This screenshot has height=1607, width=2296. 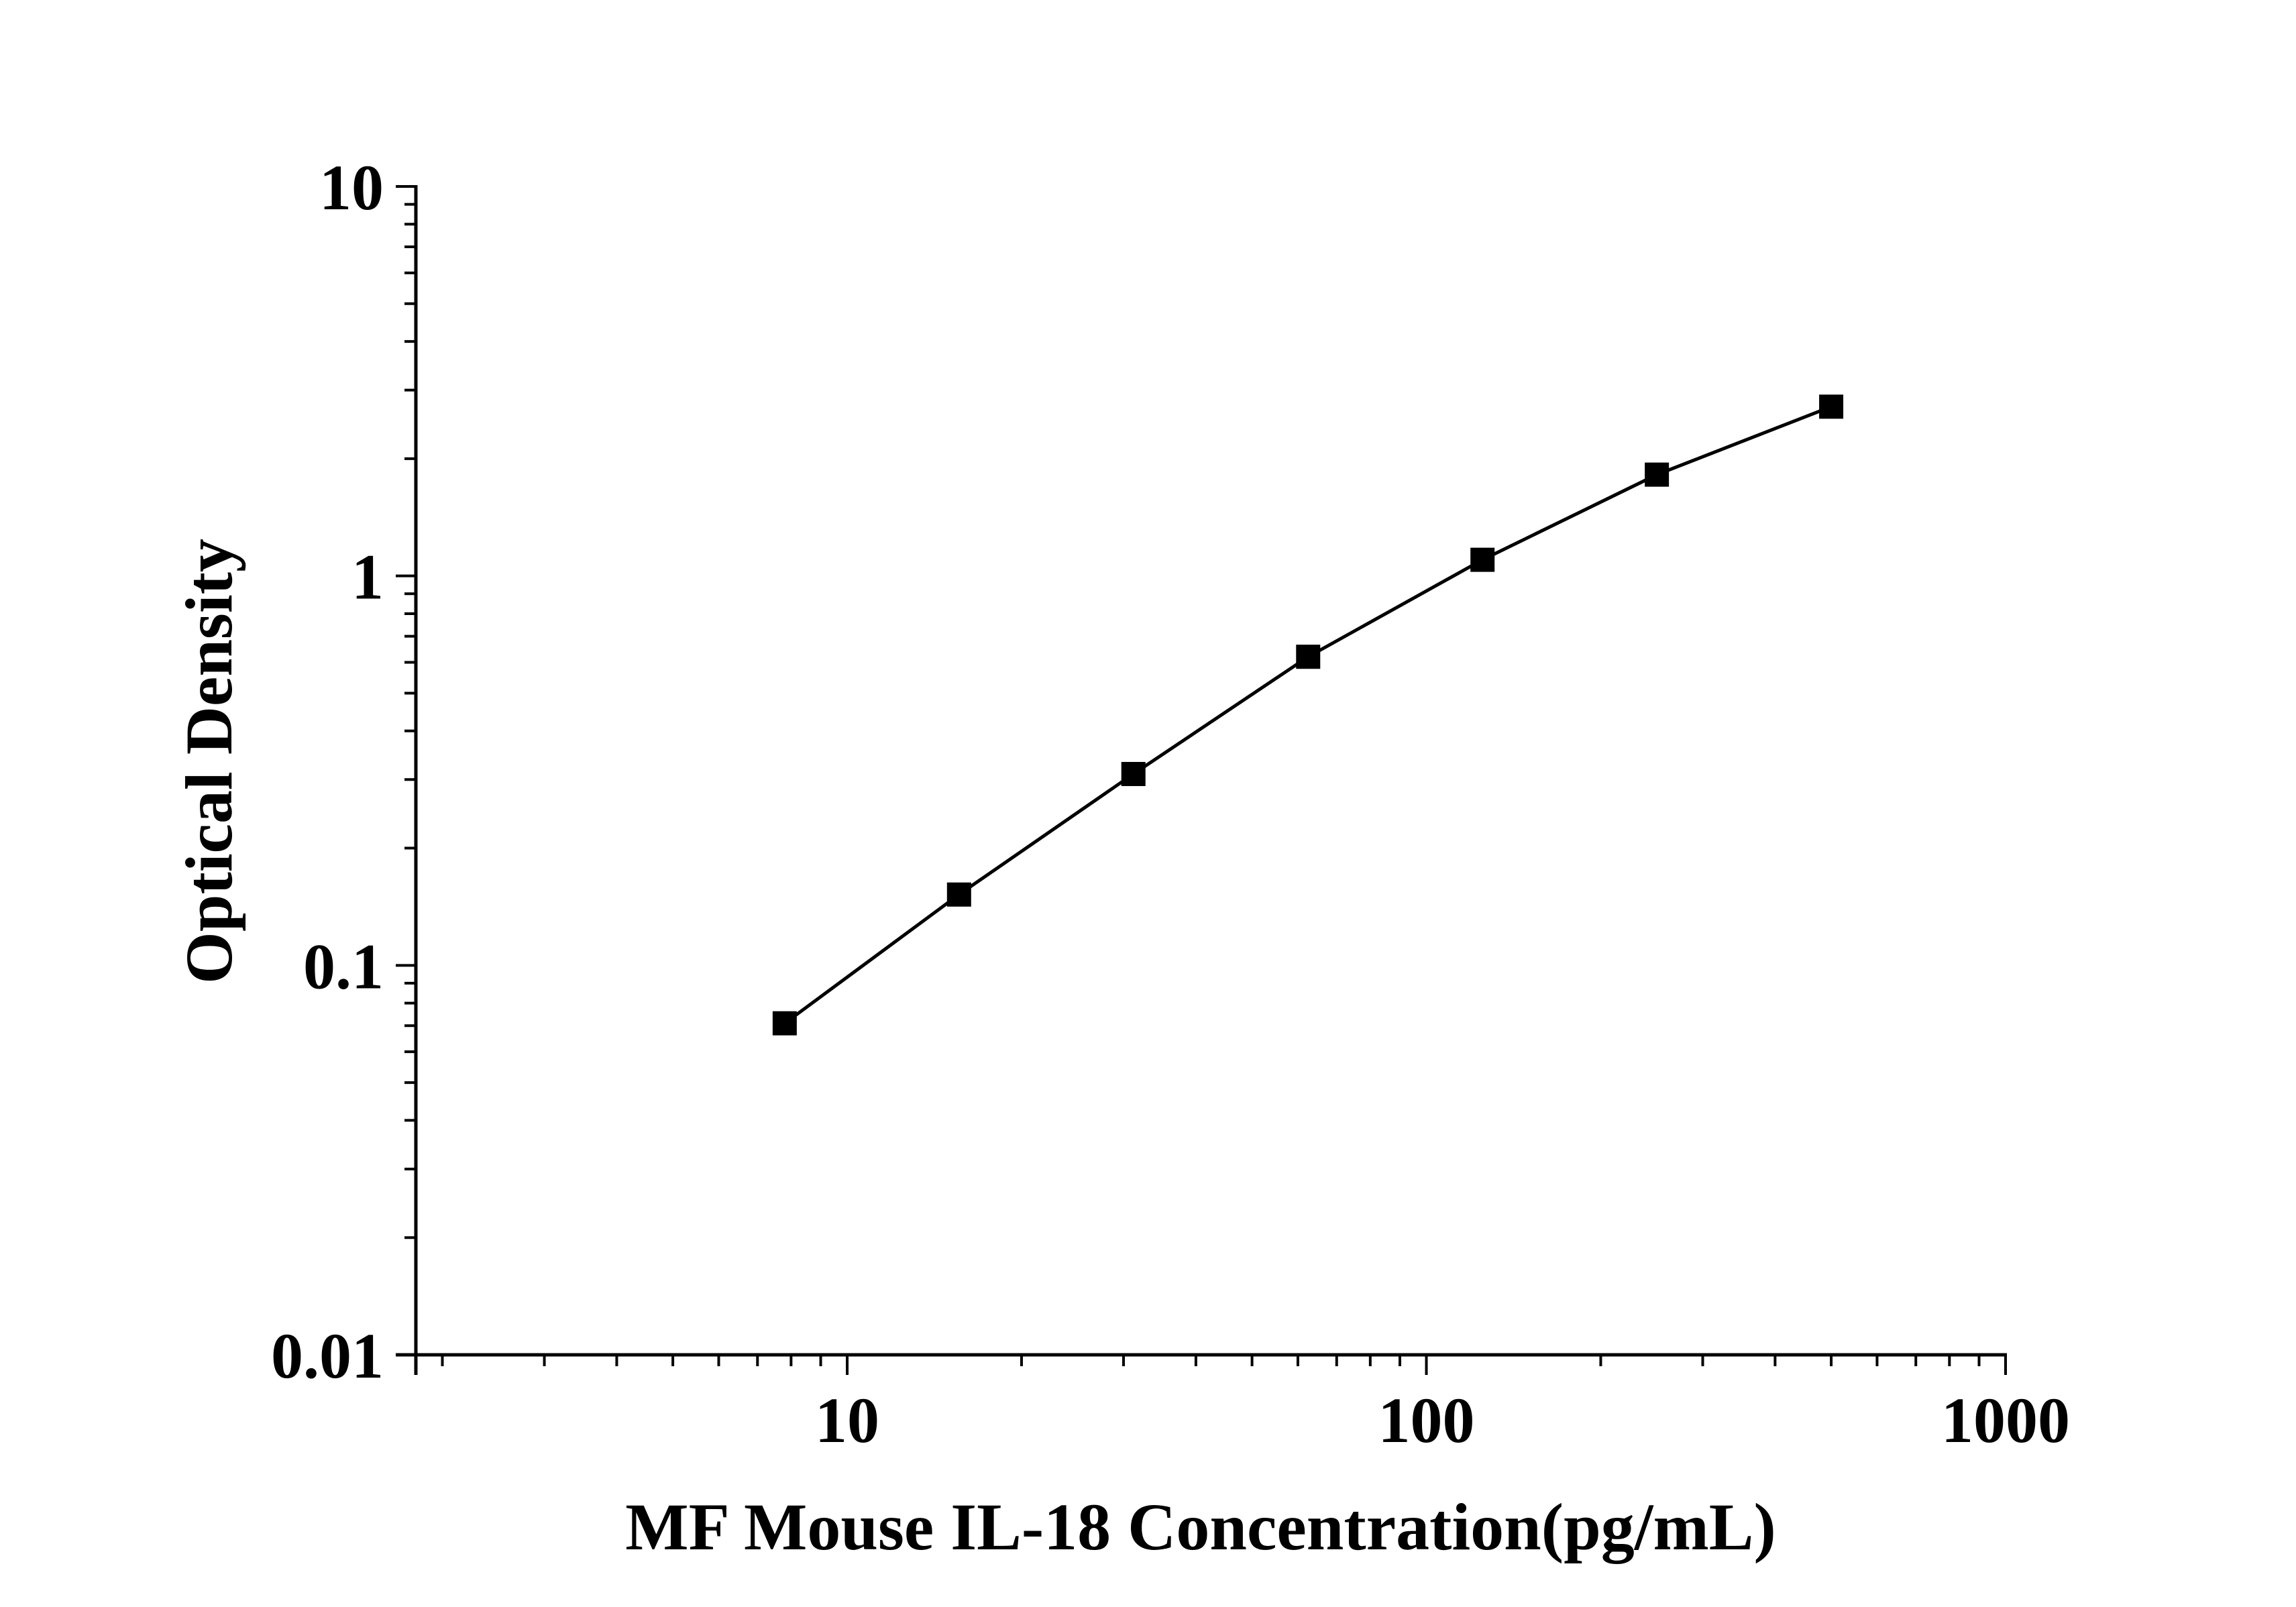 What do you see at coordinates (406, 770) in the screenshot?
I see `y-axis-ticks` at bounding box center [406, 770].